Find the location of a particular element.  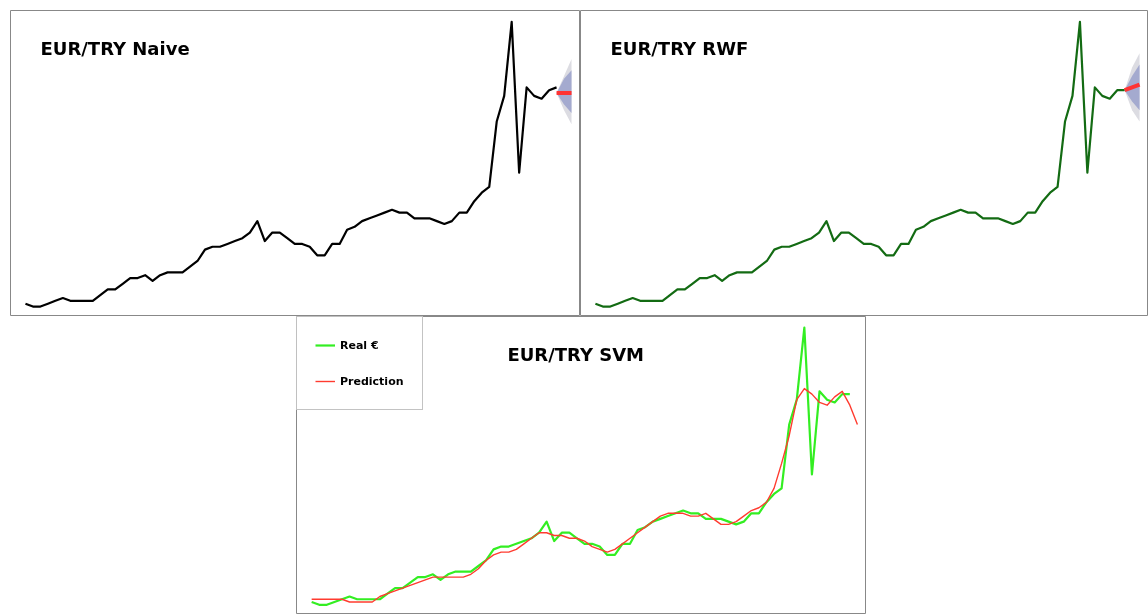

text: EUR/TRY RWF is located at coordinates (679, 48).